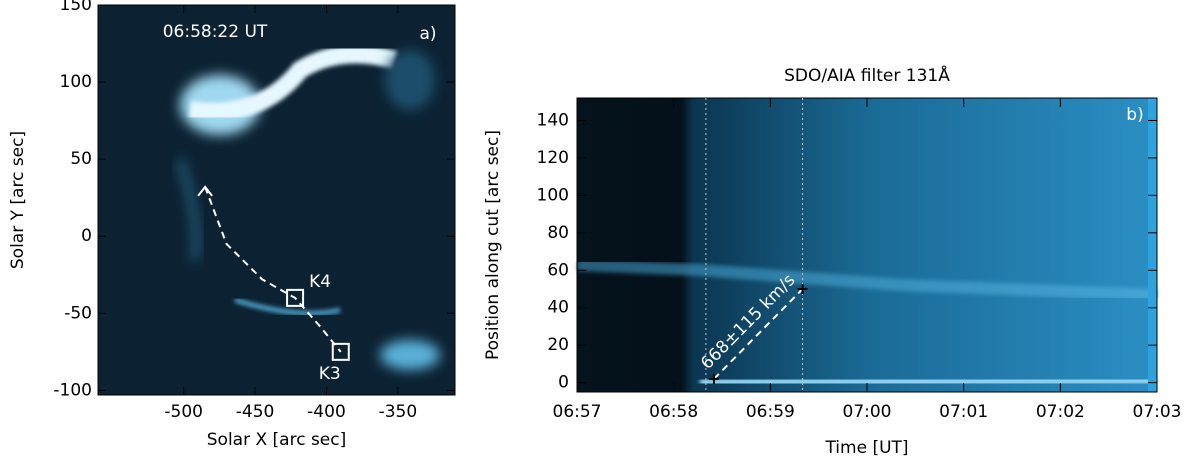 This screenshot has height=471, width=1200. I want to click on x-axis-label: Time [UT], so click(866, 448).